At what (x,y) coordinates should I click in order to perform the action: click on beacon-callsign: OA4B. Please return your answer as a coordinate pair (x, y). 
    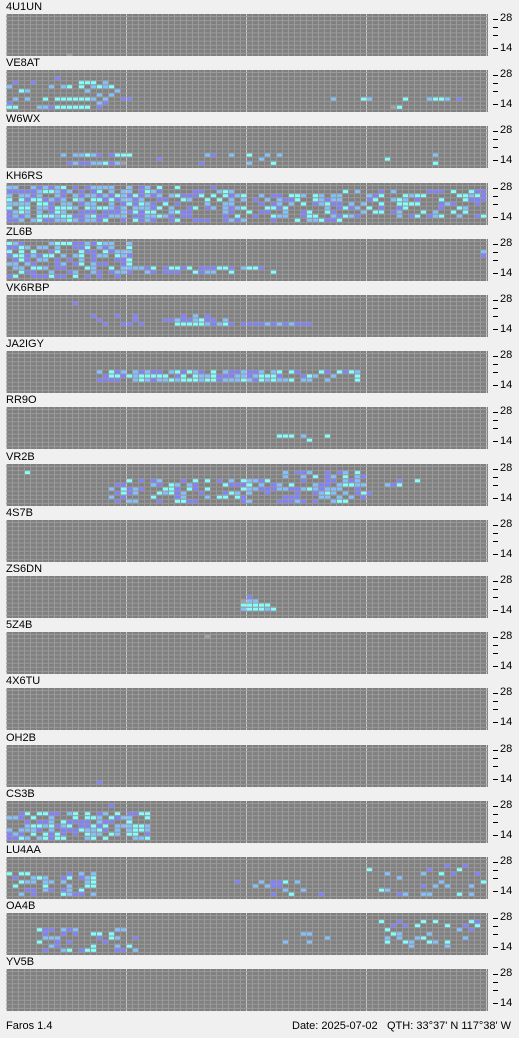
    Looking at the image, I should click on (21, 906).